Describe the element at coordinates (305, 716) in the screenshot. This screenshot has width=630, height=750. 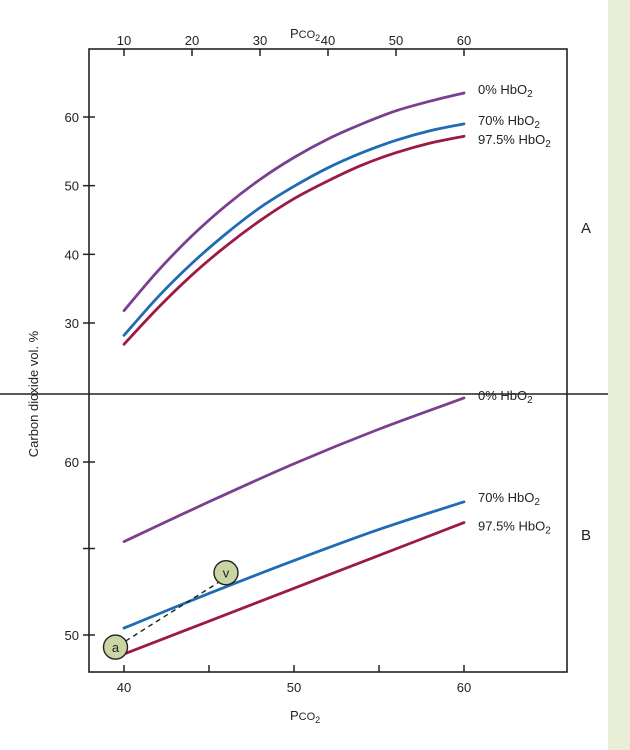
I see `bottom-axis-title: PCO2` at that location.